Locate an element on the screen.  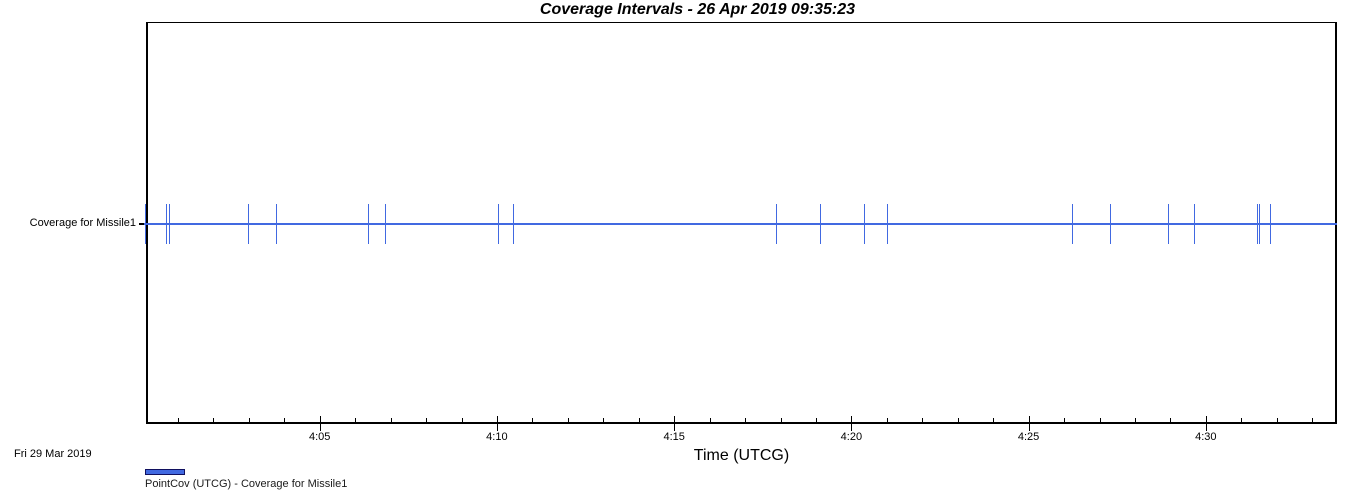
x-axis-tick-label: 4:20 is located at coordinates (851, 437).